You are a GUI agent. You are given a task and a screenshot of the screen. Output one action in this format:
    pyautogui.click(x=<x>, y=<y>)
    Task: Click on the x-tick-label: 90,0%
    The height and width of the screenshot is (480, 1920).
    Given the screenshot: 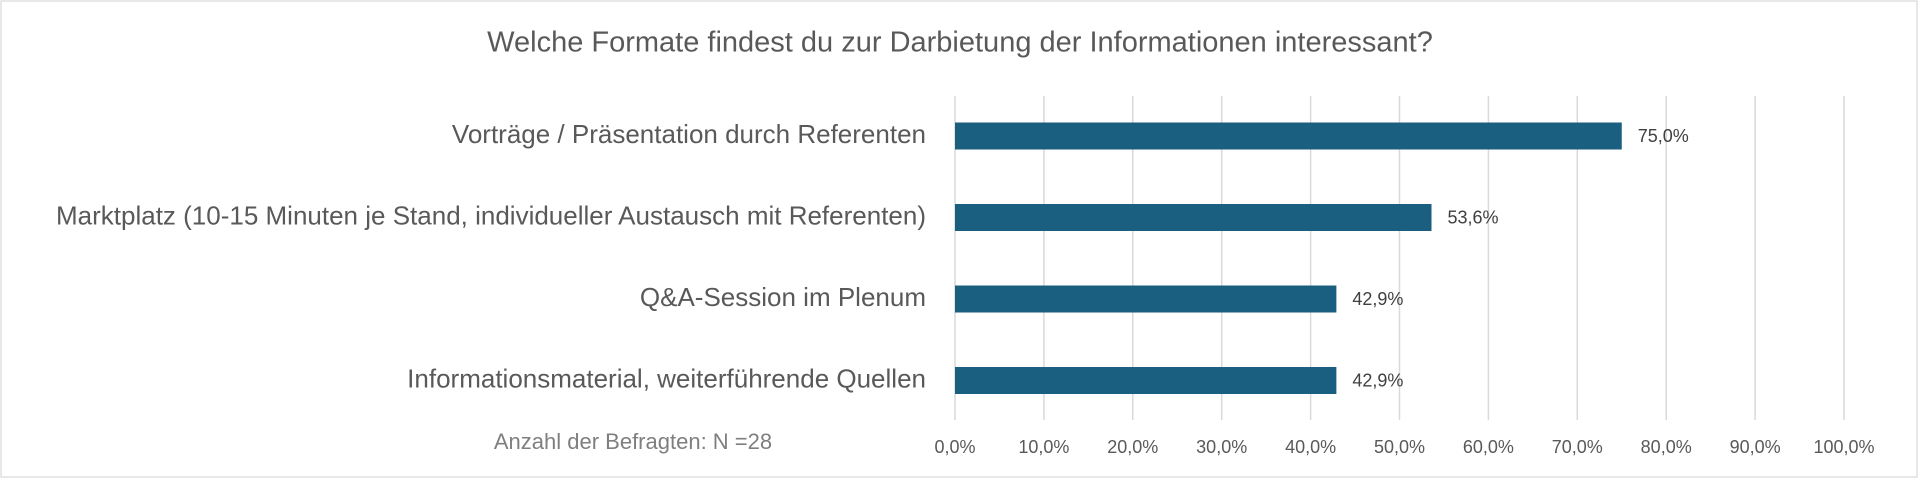 What is the action you would take?
    pyautogui.click(x=1755, y=447)
    